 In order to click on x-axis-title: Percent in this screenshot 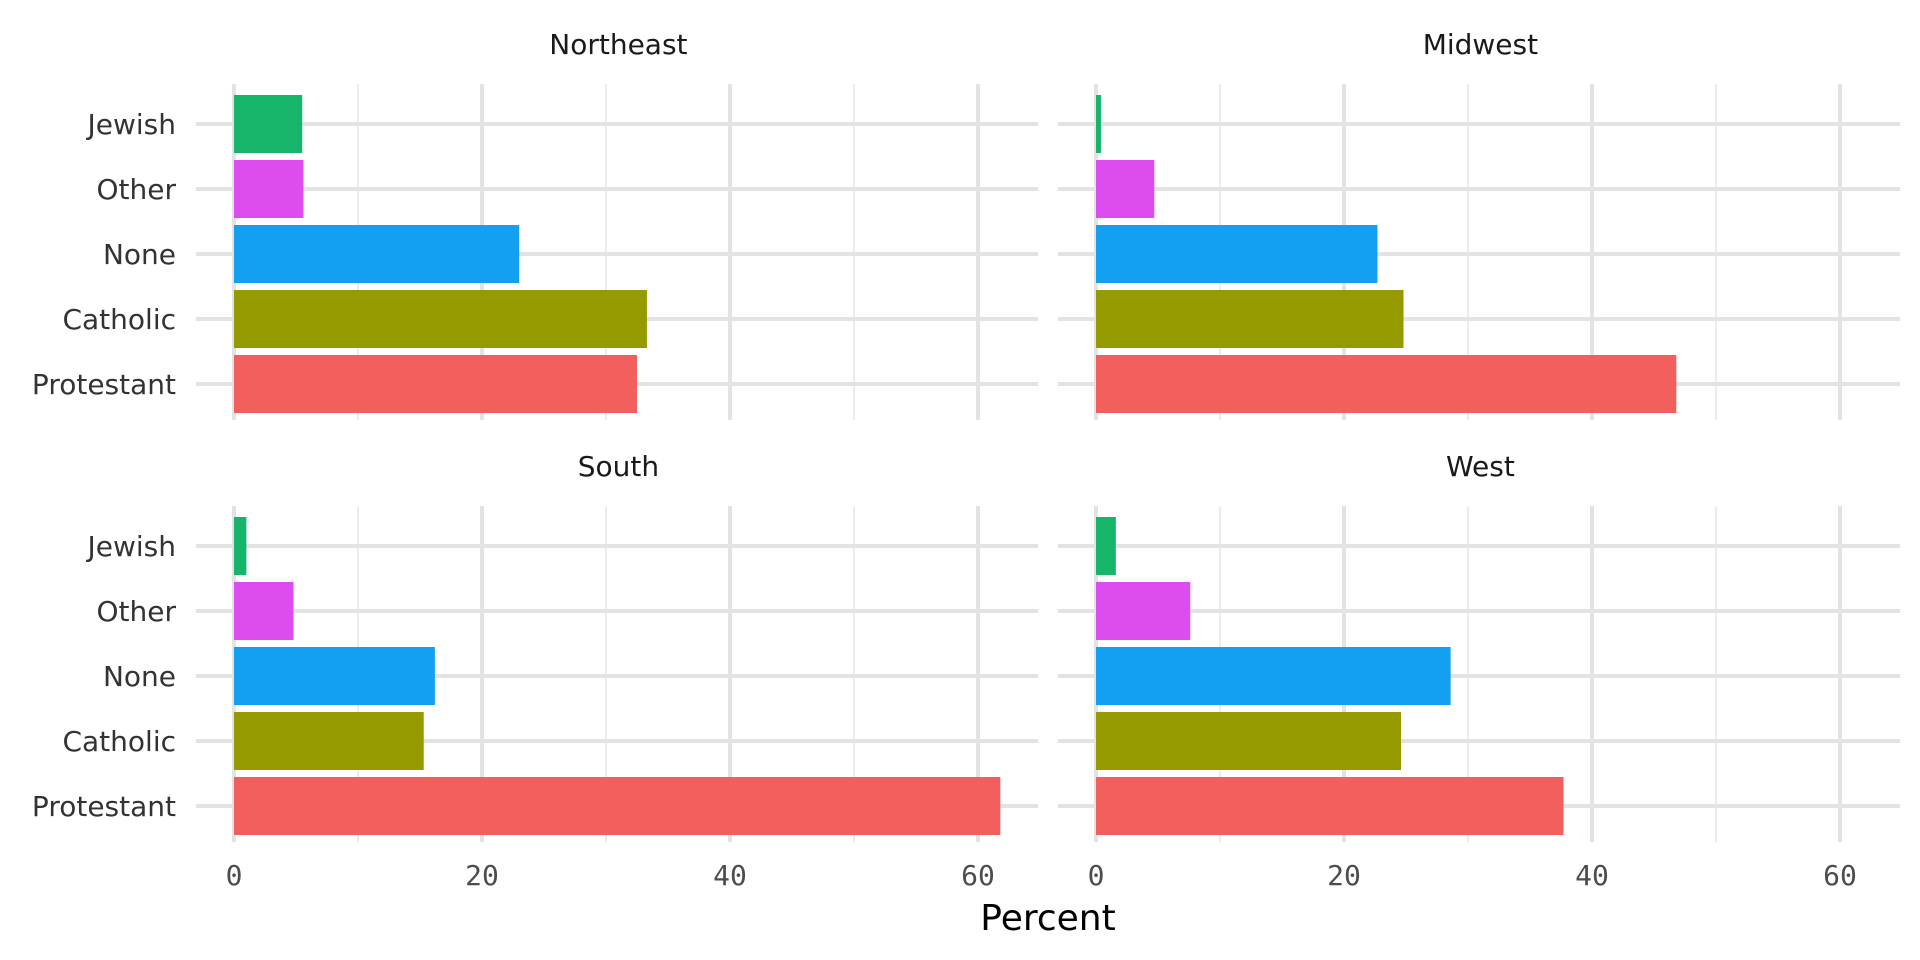, I will do `click(1047, 918)`.